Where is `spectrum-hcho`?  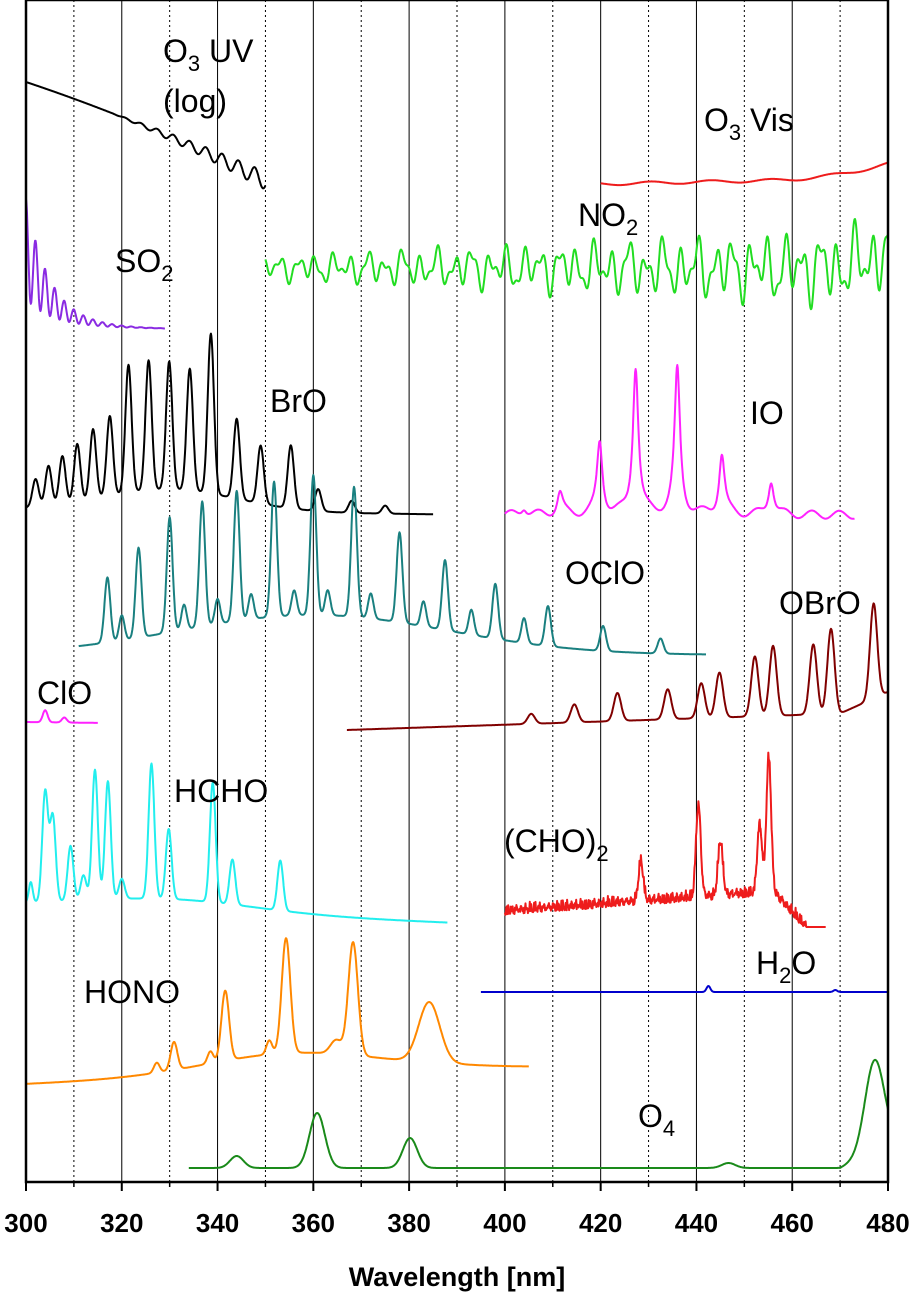 spectrum-hcho is located at coordinates (236, 843).